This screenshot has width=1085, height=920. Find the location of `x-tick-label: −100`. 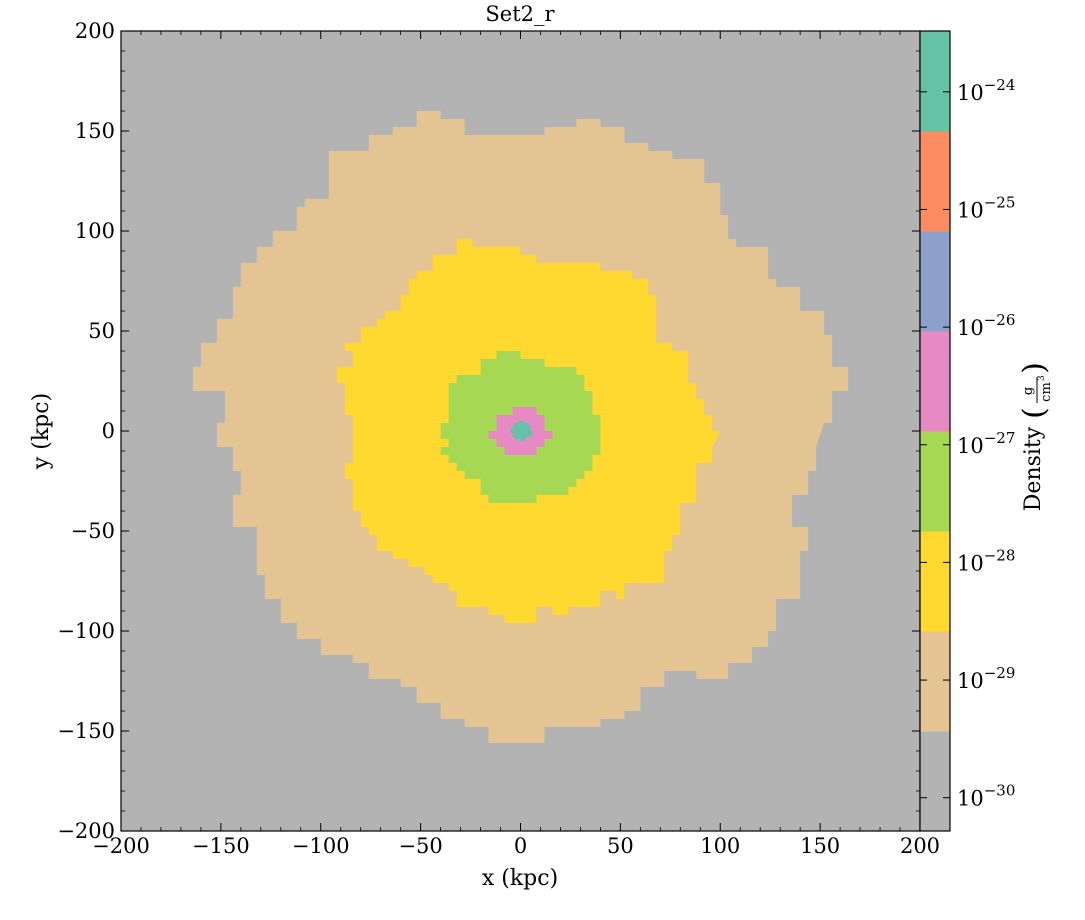

x-tick-label: −100 is located at coordinates (321, 846).